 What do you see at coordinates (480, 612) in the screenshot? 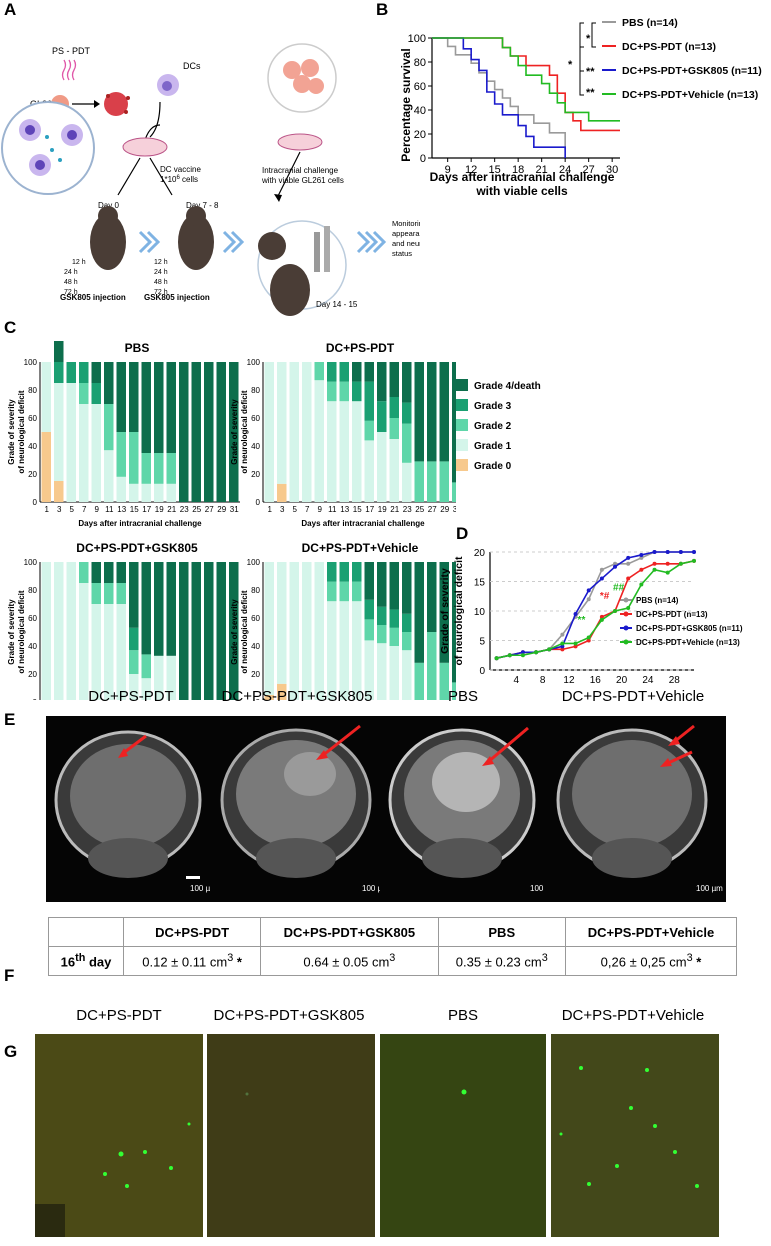
I see `d-y-tick-label: 10` at bounding box center [480, 612].